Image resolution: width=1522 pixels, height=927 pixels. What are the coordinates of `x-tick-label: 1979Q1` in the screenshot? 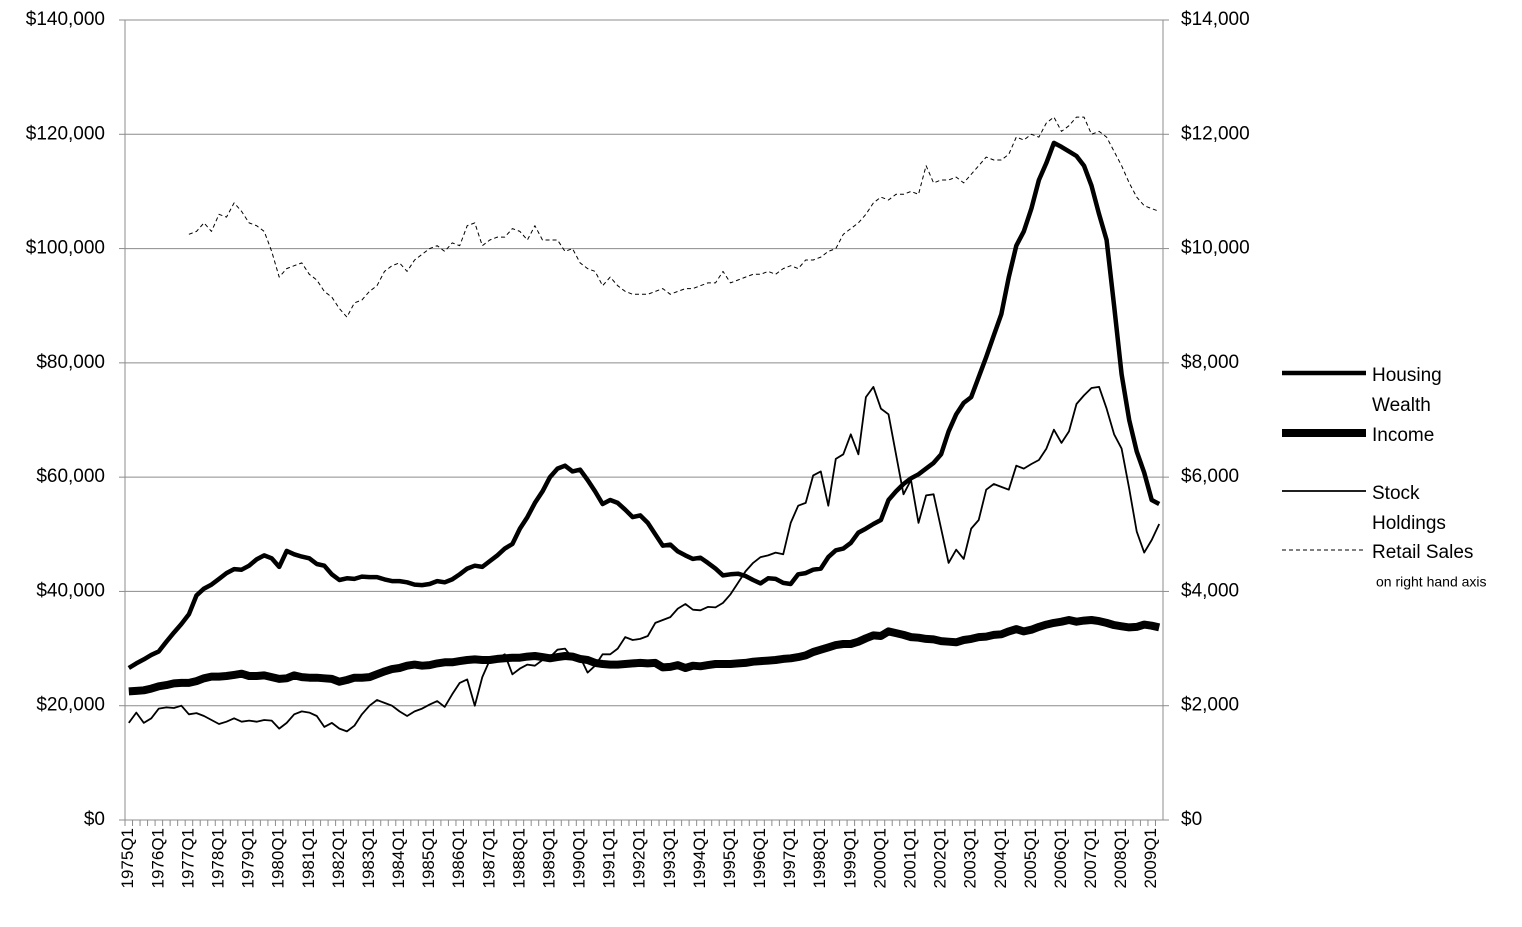 It's located at (248, 858).